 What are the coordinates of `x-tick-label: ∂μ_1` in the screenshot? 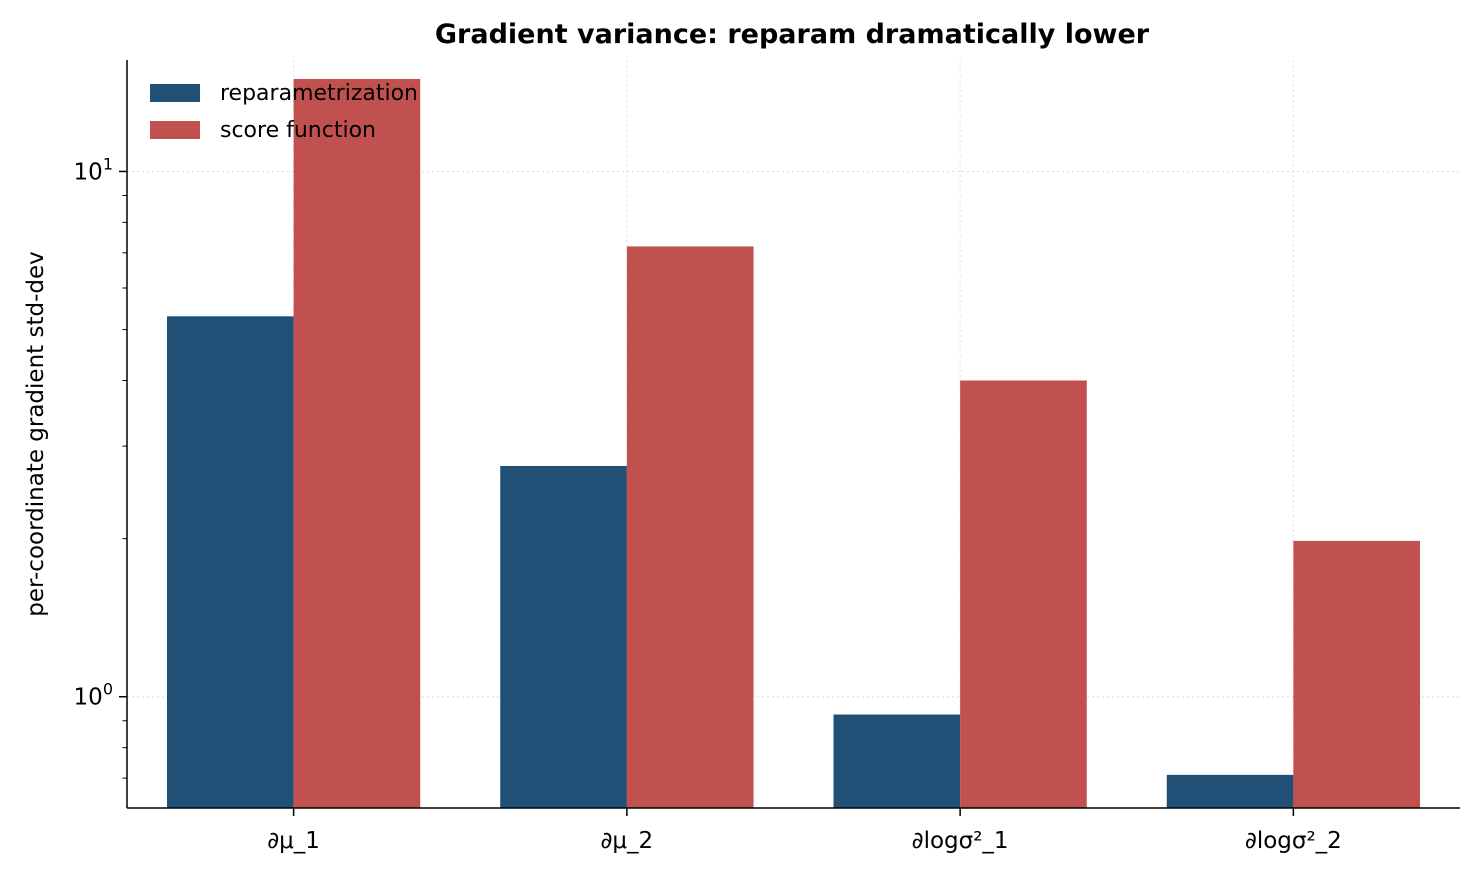 It's located at (293, 841).